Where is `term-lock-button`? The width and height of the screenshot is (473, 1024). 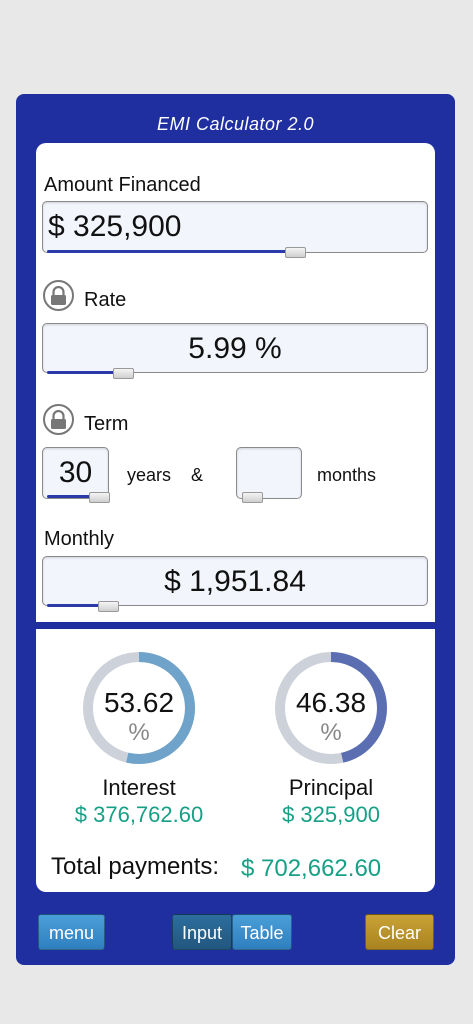
term-lock-button is located at coordinates (58, 419).